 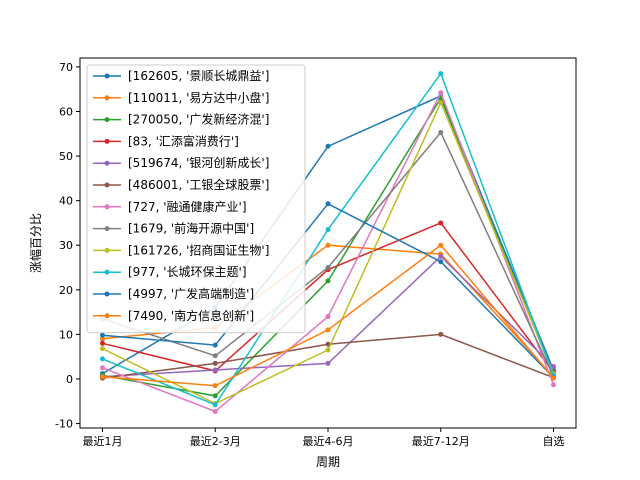 What do you see at coordinates (66, 290) in the screenshot?
I see `y-tick-label: 20` at bounding box center [66, 290].